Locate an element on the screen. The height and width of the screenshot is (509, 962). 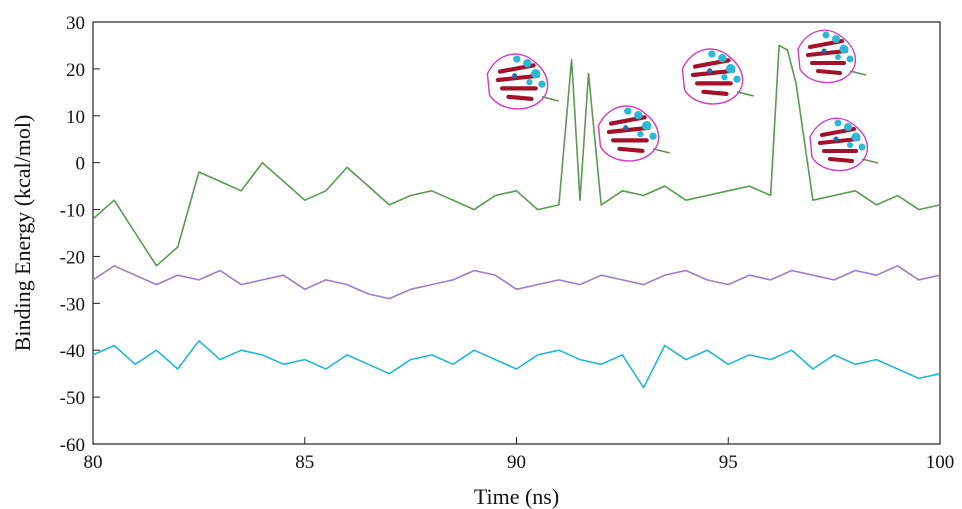
y-tick-label: 20 is located at coordinates (75, 70).